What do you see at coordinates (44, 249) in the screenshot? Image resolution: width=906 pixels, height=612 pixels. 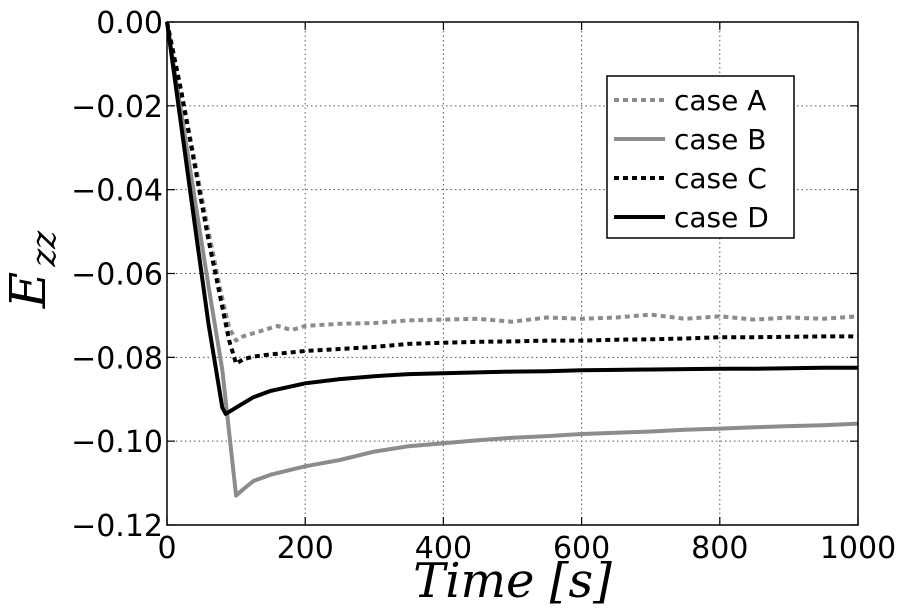 I see `y-axis-title-sub: zz` at bounding box center [44, 249].